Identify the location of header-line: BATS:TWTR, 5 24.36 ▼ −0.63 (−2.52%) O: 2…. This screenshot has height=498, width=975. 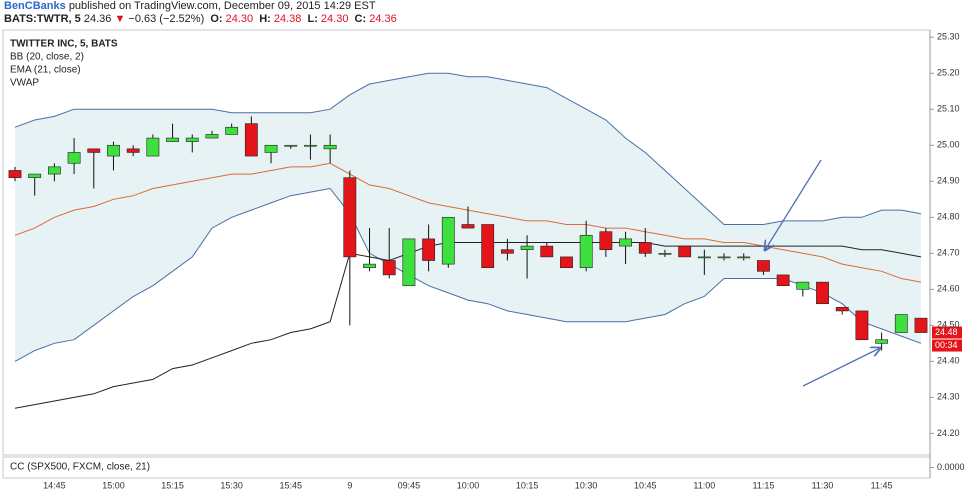
(200, 19).